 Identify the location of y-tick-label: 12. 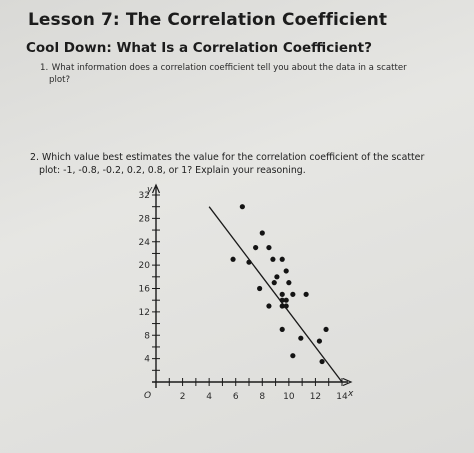
(144, 313).